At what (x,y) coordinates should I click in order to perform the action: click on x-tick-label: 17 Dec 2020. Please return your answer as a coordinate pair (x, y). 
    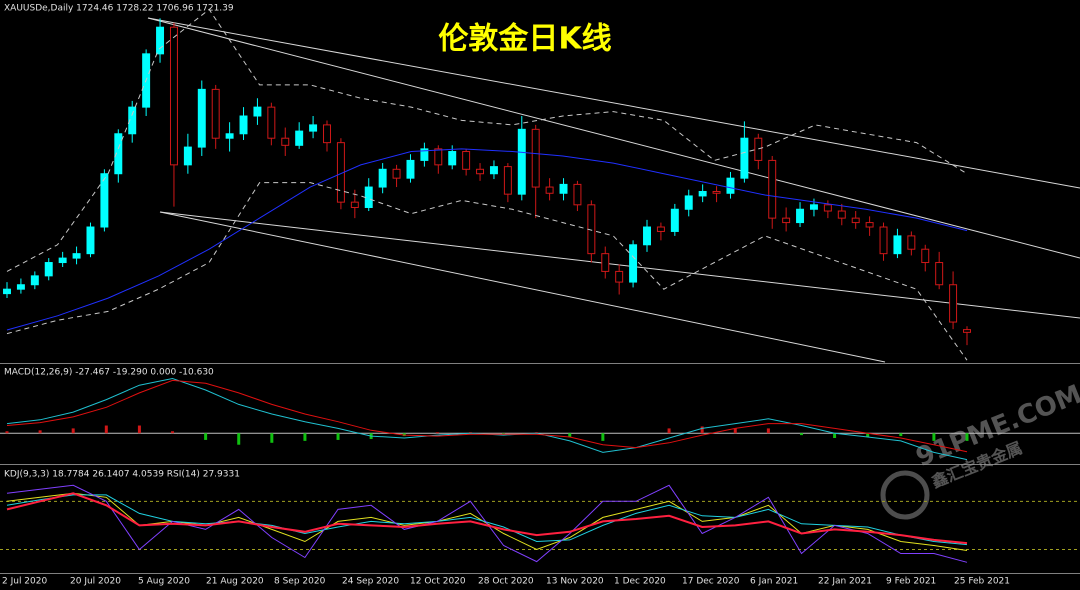
    Looking at the image, I should click on (711, 582).